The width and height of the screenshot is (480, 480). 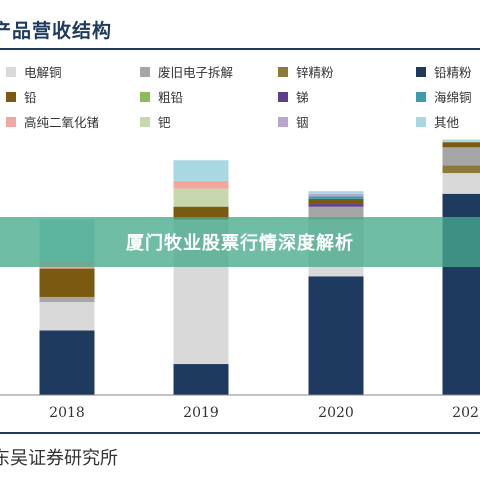 I want to click on title-banner: 厦门牧业股票行情深度解析, so click(x=240, y=242).